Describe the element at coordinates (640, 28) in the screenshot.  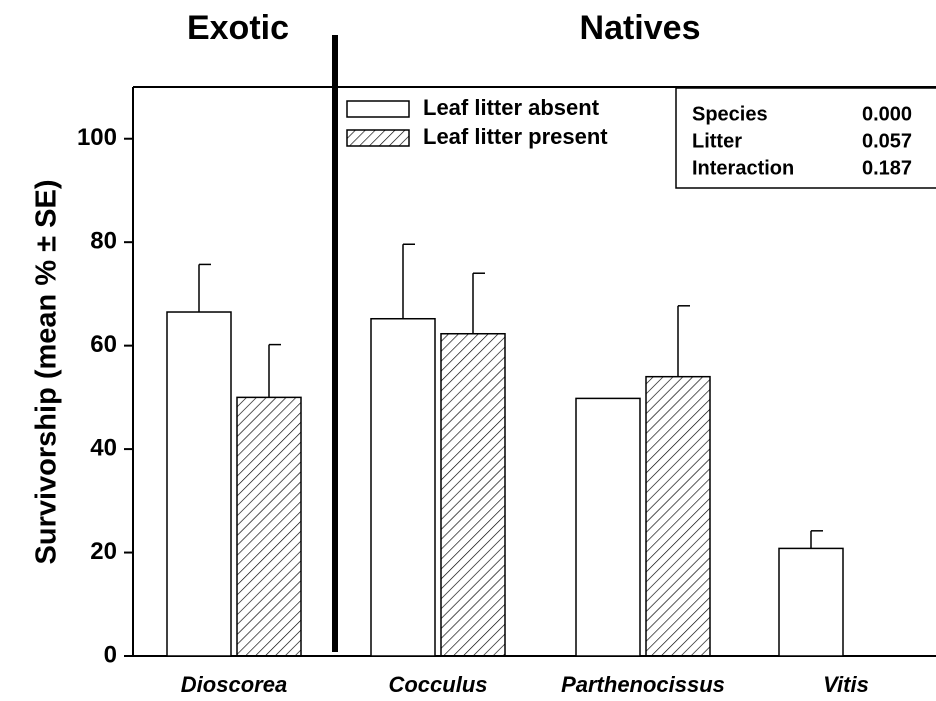
I see `group-header: Natives` at that location.